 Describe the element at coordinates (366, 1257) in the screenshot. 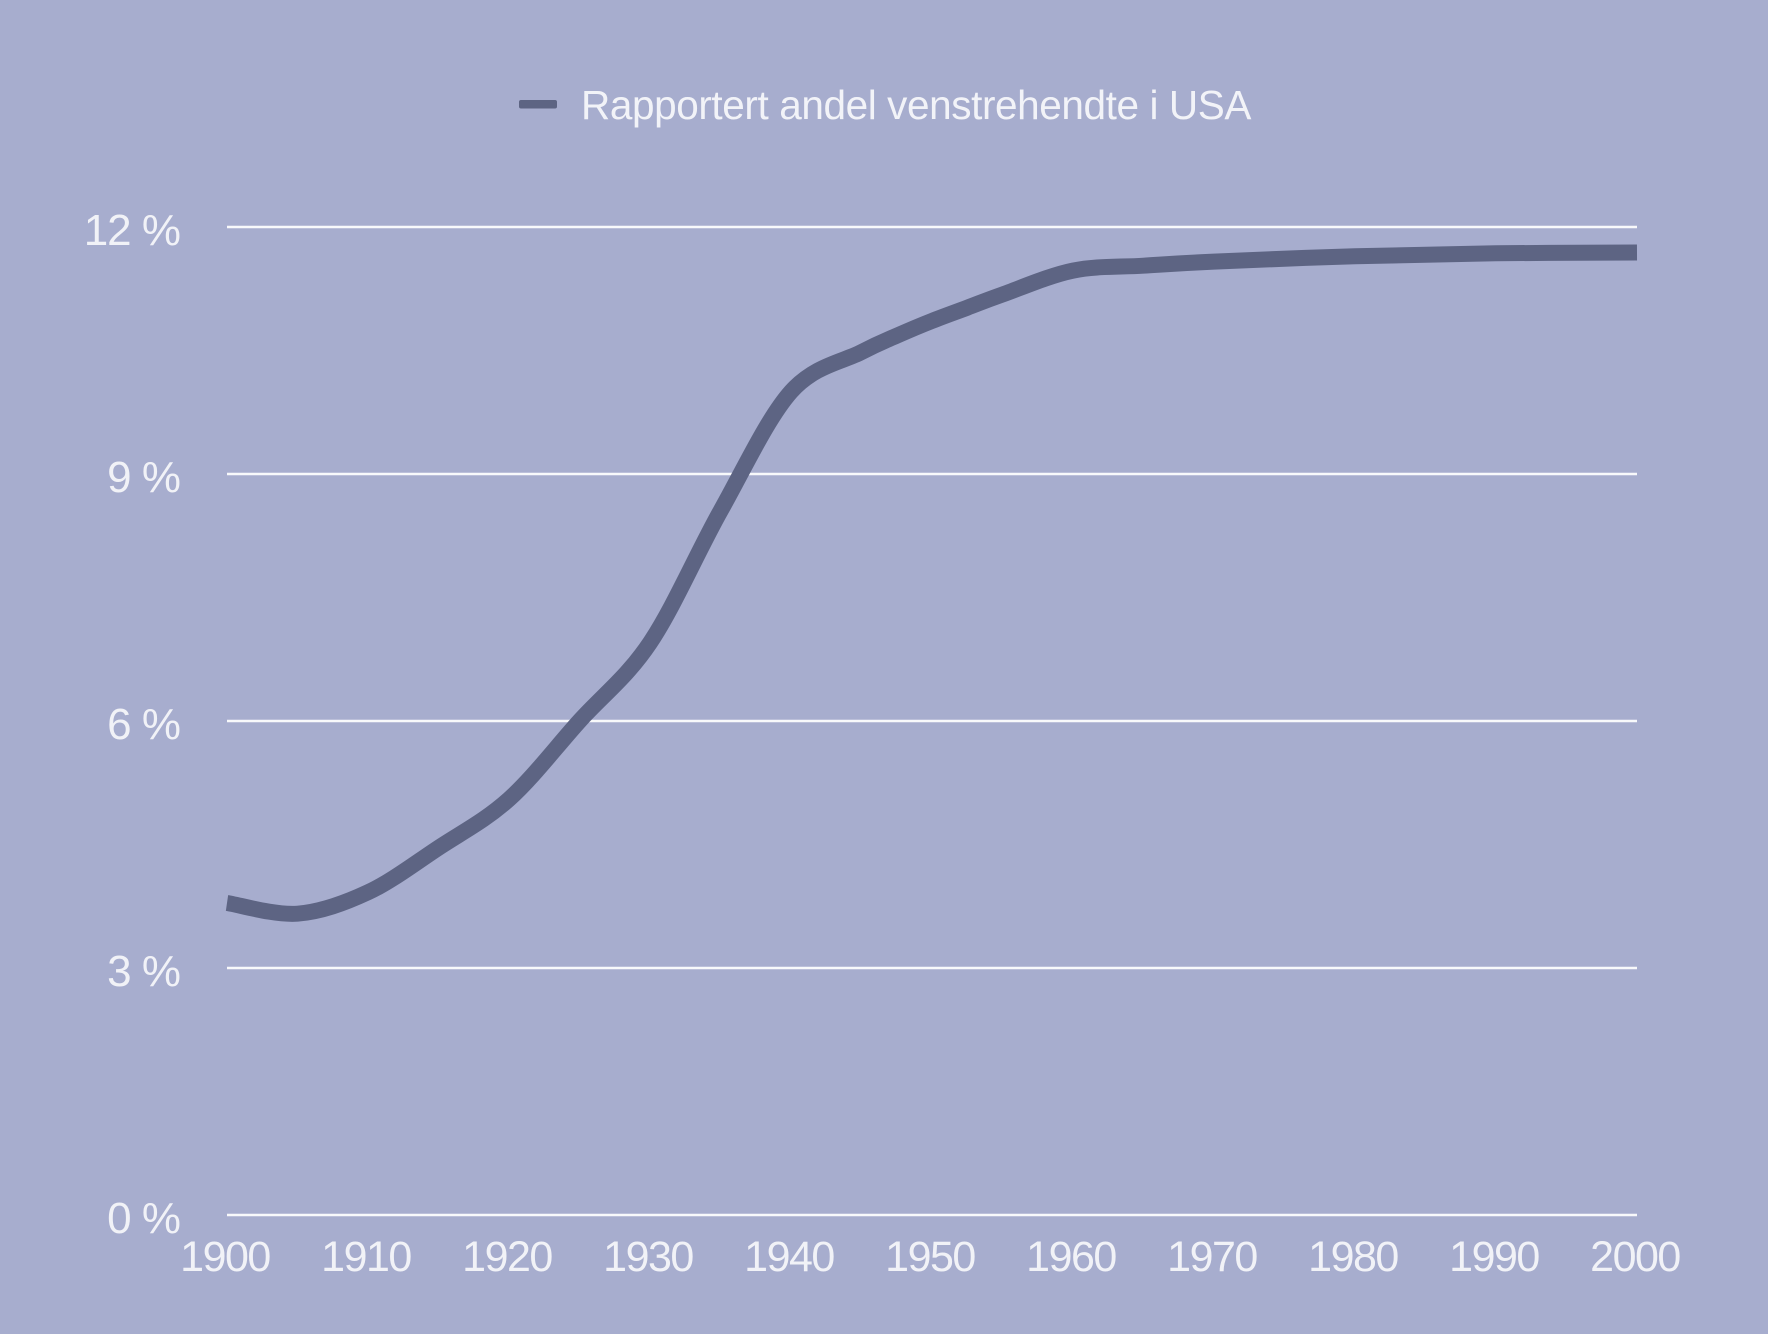

I see `svg-text: 1910` at that location.